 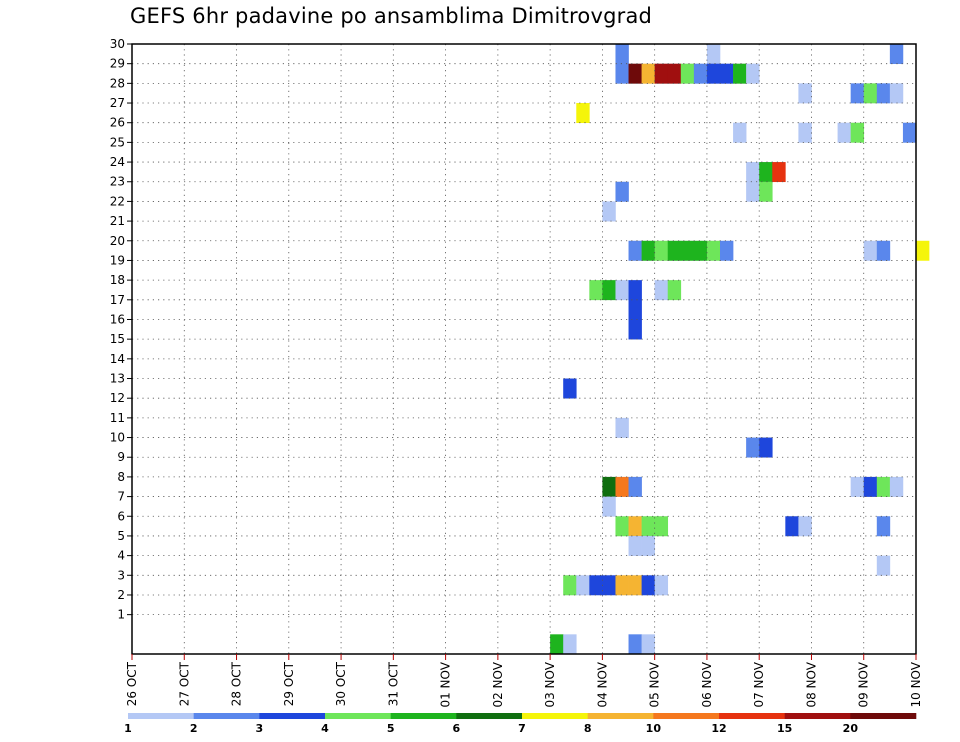 I want to click on x-tick-label: 06 NOV, so click(x=707, y=684).